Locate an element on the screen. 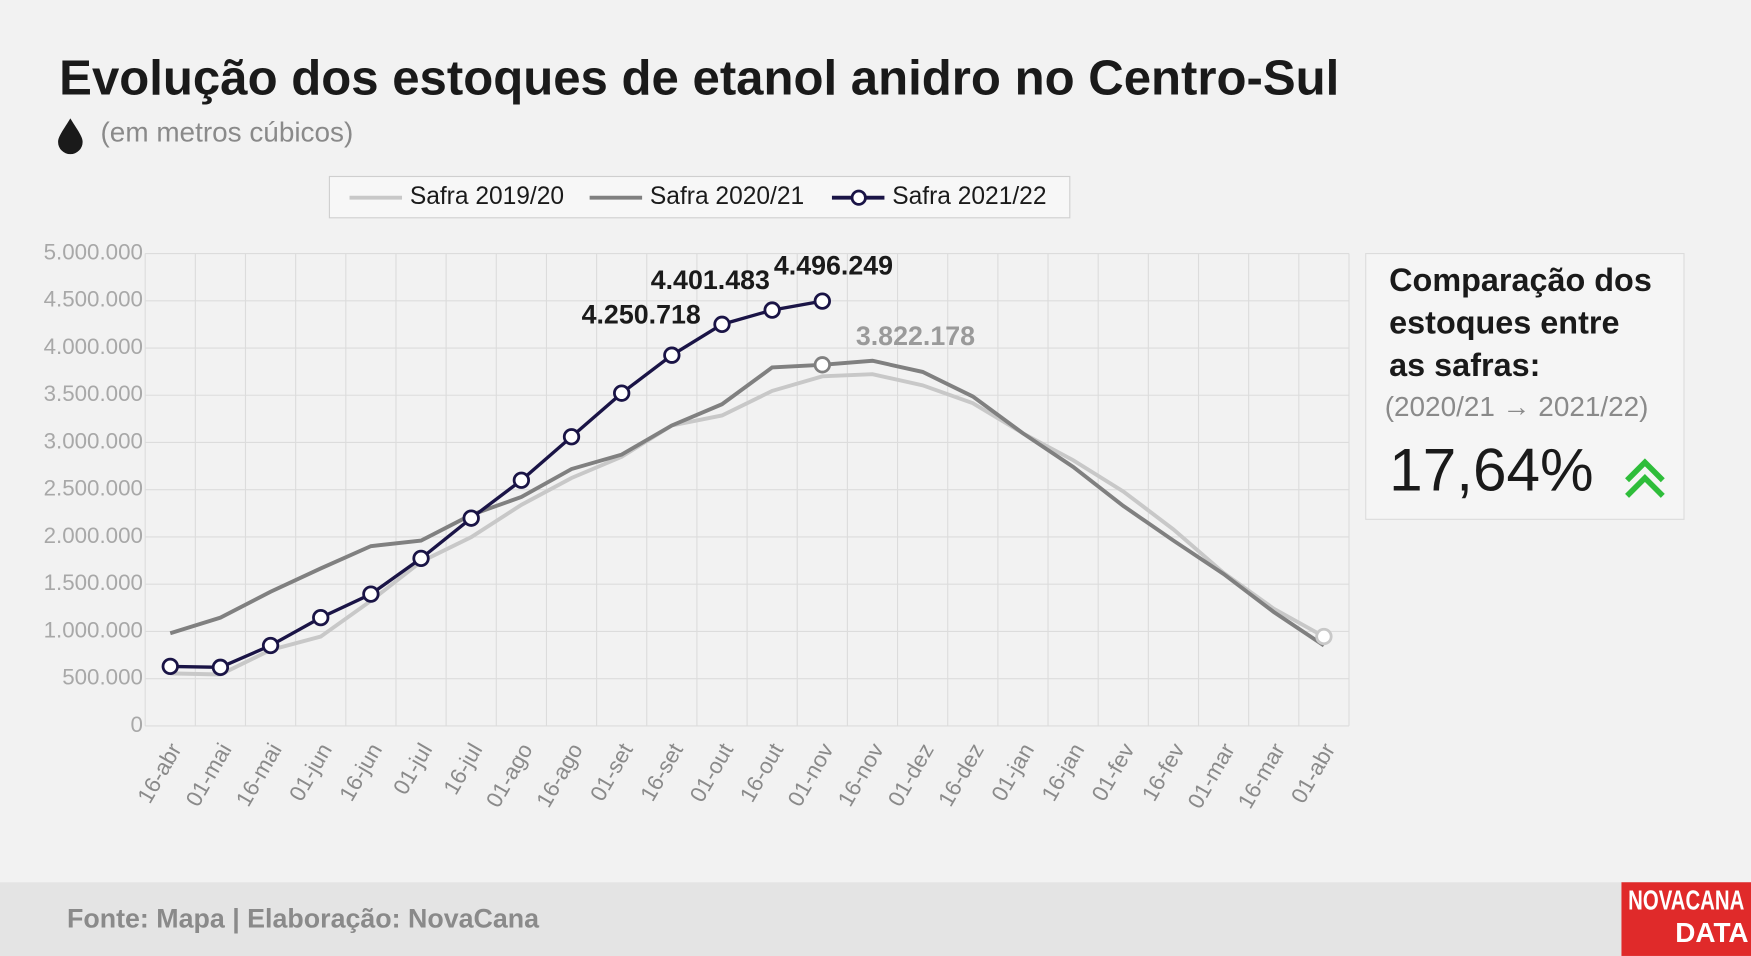  legend-label: Safra 2020/21 is located at coordinates (727, 196).